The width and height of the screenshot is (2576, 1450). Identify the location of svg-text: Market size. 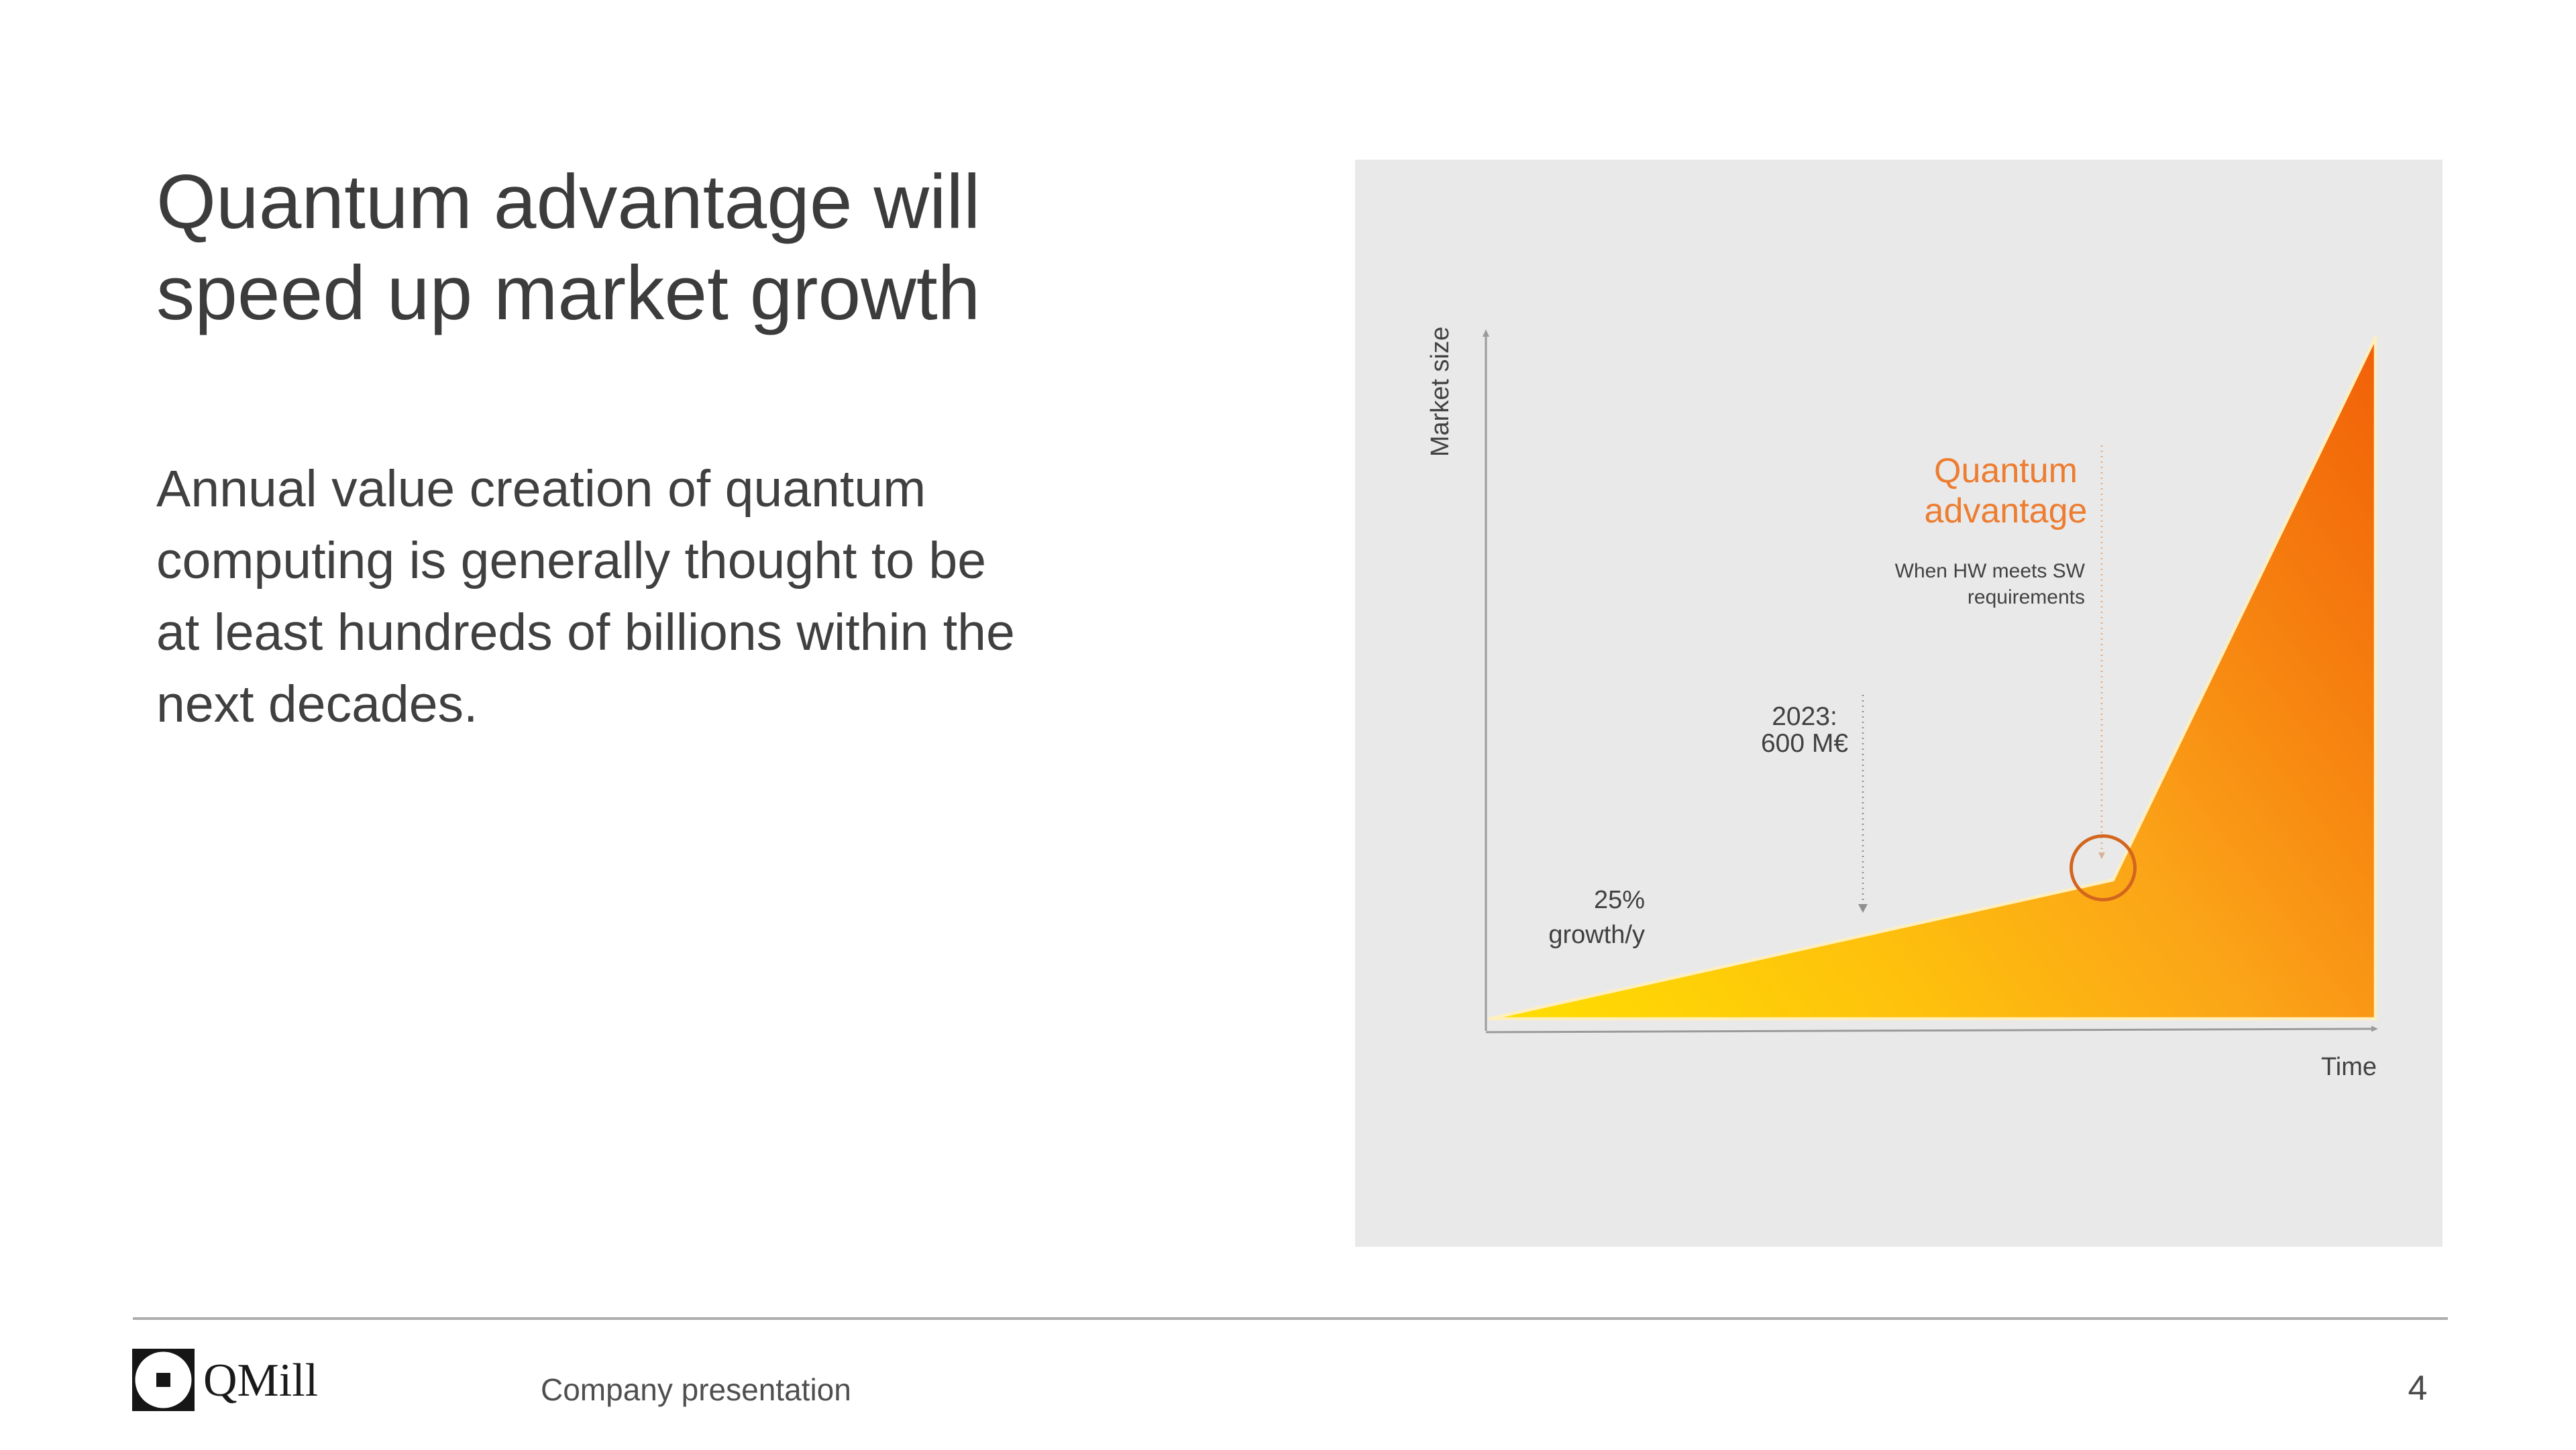
(1440, 392).